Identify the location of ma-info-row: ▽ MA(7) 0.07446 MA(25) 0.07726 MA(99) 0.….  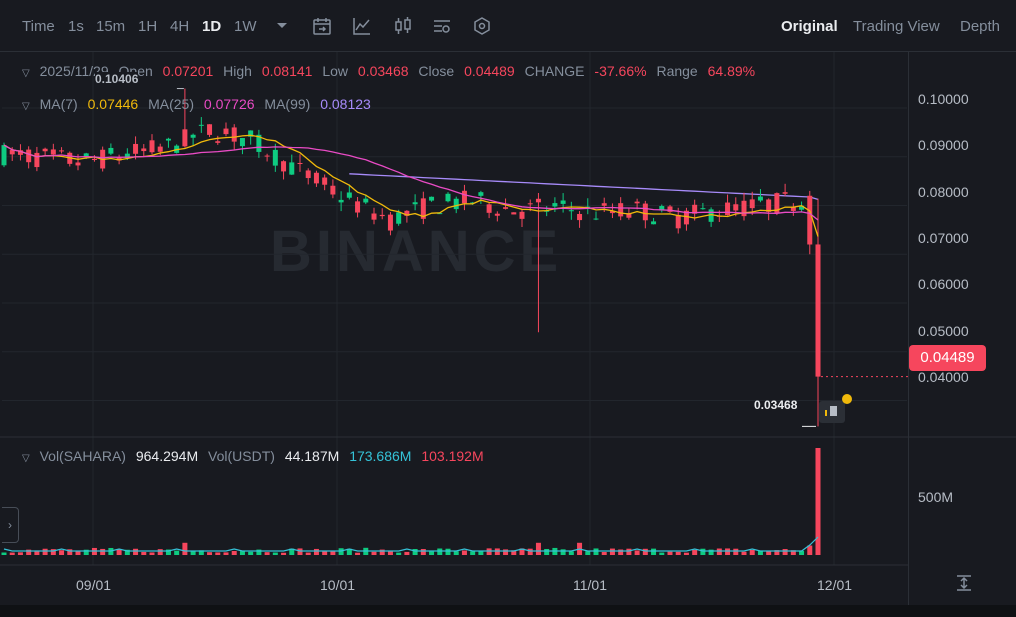
(199, 104).